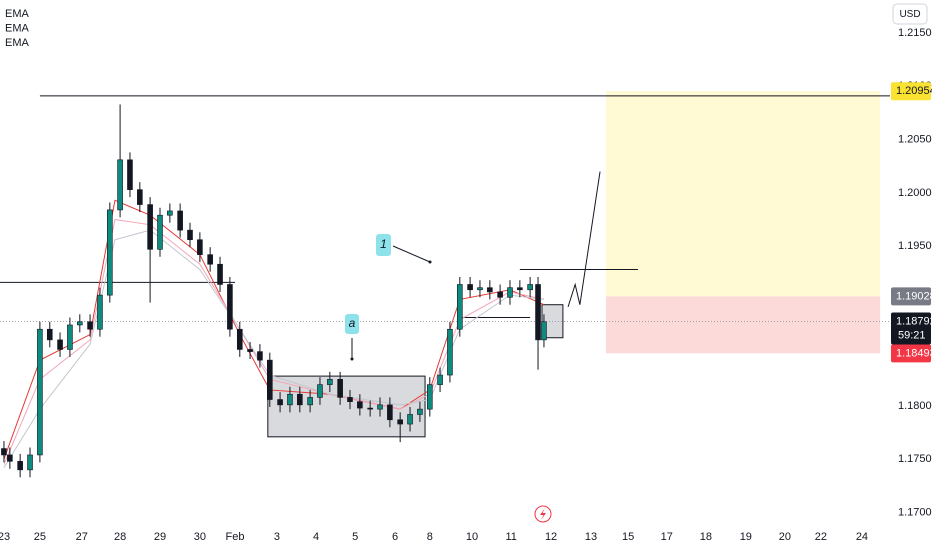  What do you see at coordinates (743, 325) in the screenshot?
I see `loss-zone` at bounding box center [743, 325].